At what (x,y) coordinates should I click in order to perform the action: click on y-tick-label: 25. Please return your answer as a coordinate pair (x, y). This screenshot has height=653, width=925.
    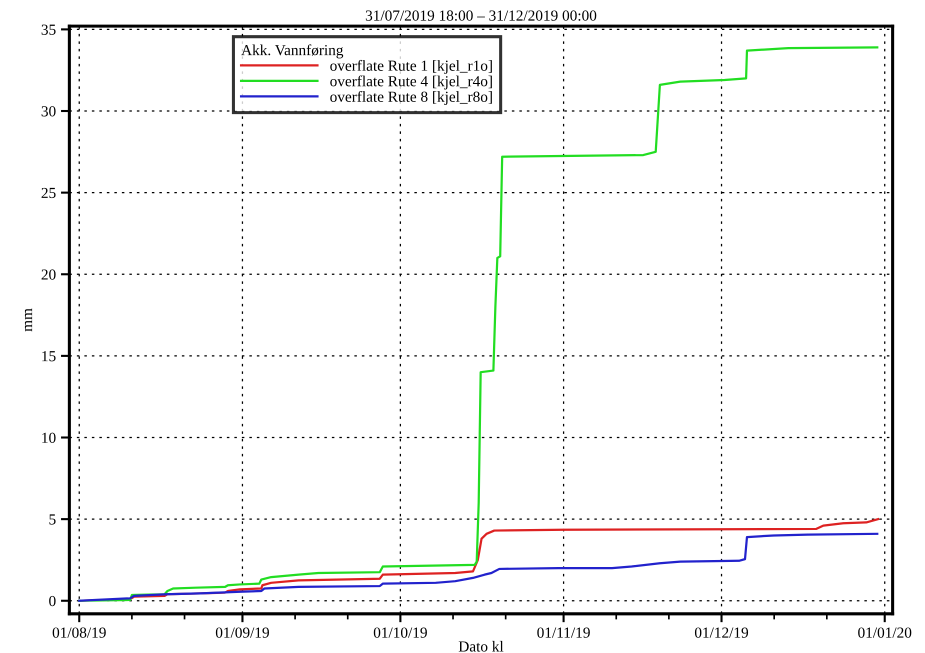
    Looking at the image, I should click on (49, 193).